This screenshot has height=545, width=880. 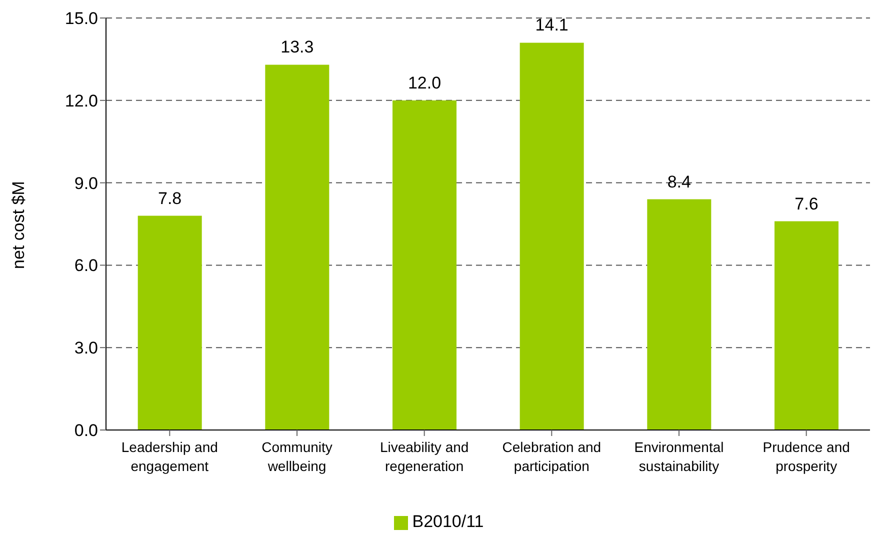 What do you see at coordinates (86, 348) in the screenshot?
I see `y-tick-label: 3.0` at bounding box center [86, 348].